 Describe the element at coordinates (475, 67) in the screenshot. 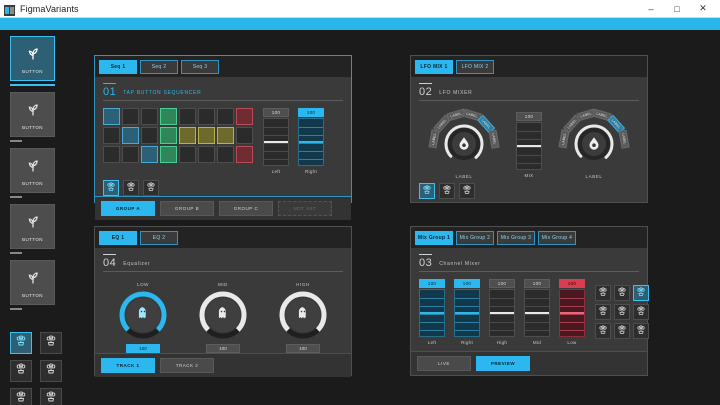

I see `lfo-tab-1: LFO MIX 2` at that location.